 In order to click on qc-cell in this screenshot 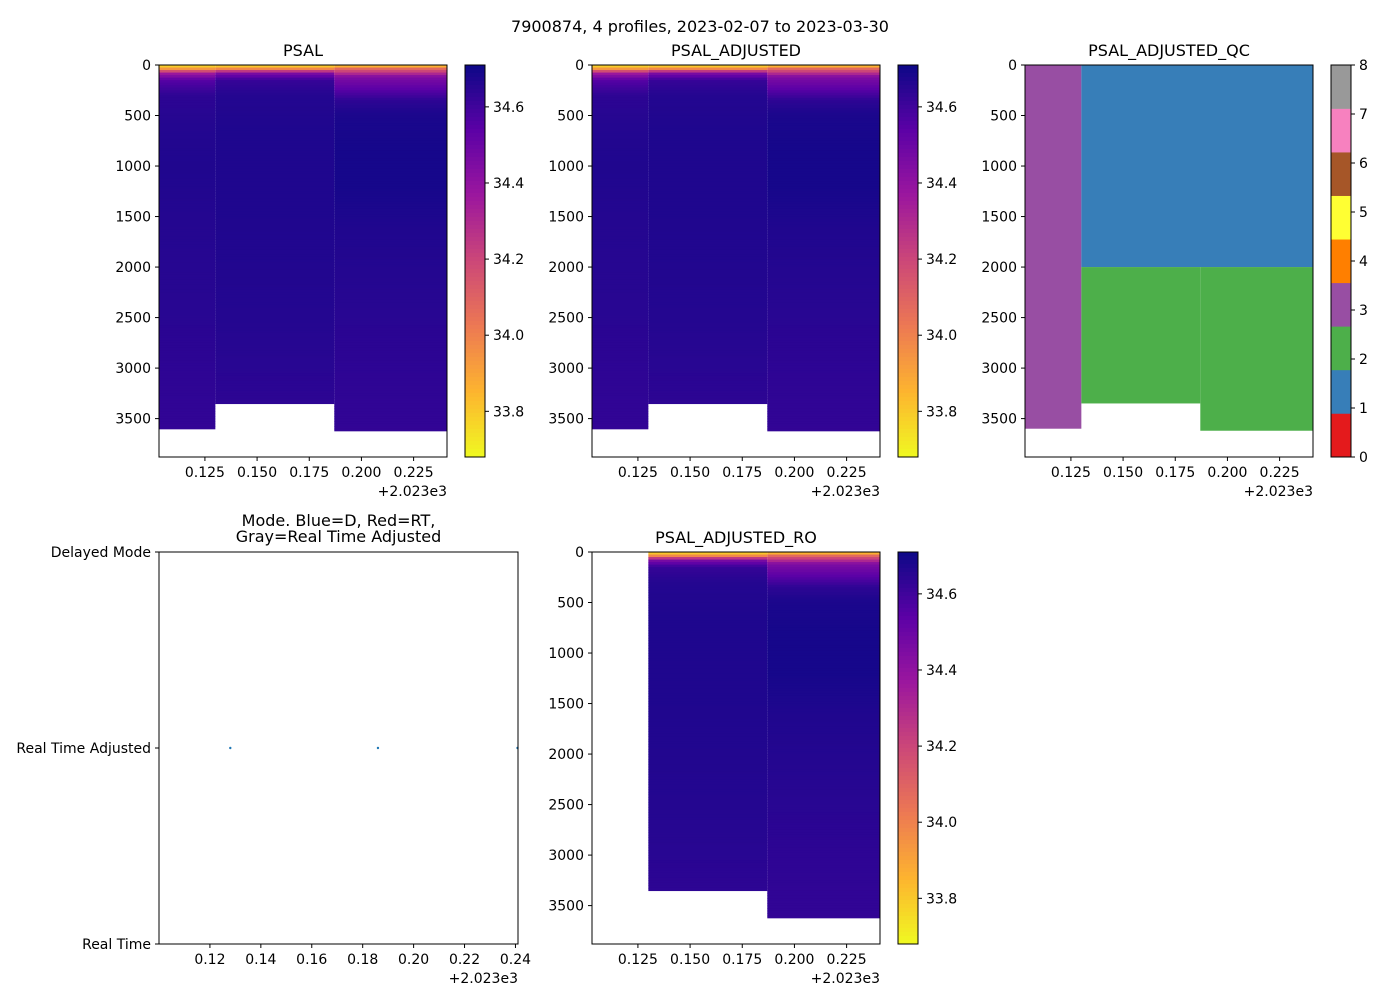, I will do `click(1197, 166)`.